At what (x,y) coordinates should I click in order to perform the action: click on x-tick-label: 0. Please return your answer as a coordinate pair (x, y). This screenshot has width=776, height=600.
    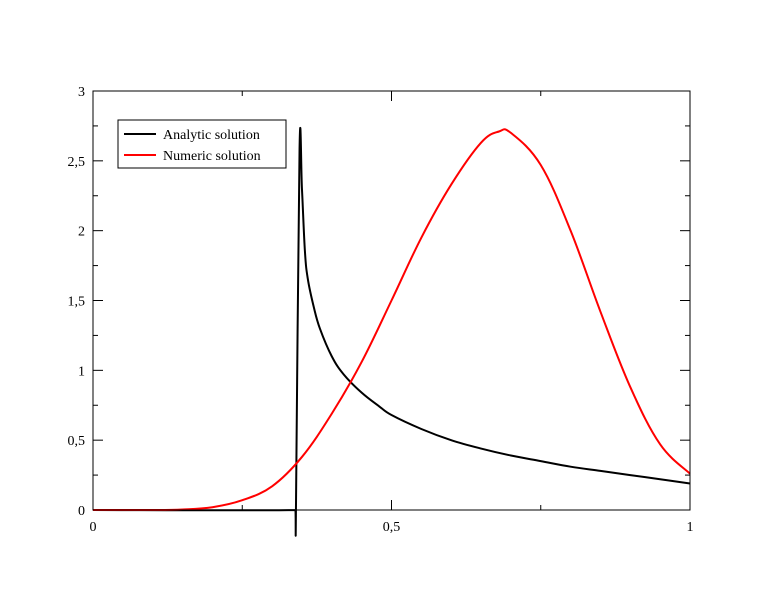
    Looking at the image, I should click on (93, 527).